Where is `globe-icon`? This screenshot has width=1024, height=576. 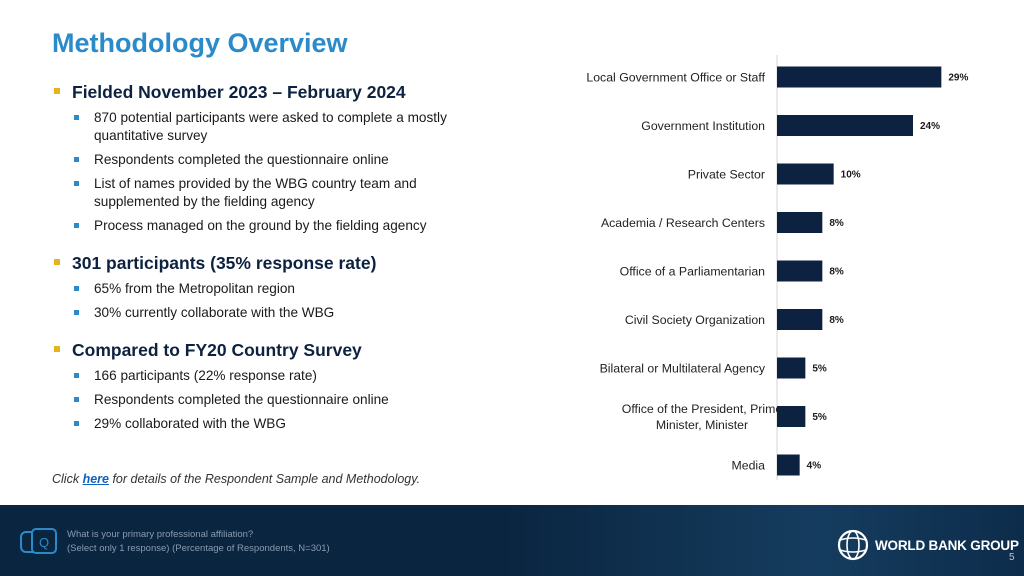
globe-icon is located at coordinates (853, 545).